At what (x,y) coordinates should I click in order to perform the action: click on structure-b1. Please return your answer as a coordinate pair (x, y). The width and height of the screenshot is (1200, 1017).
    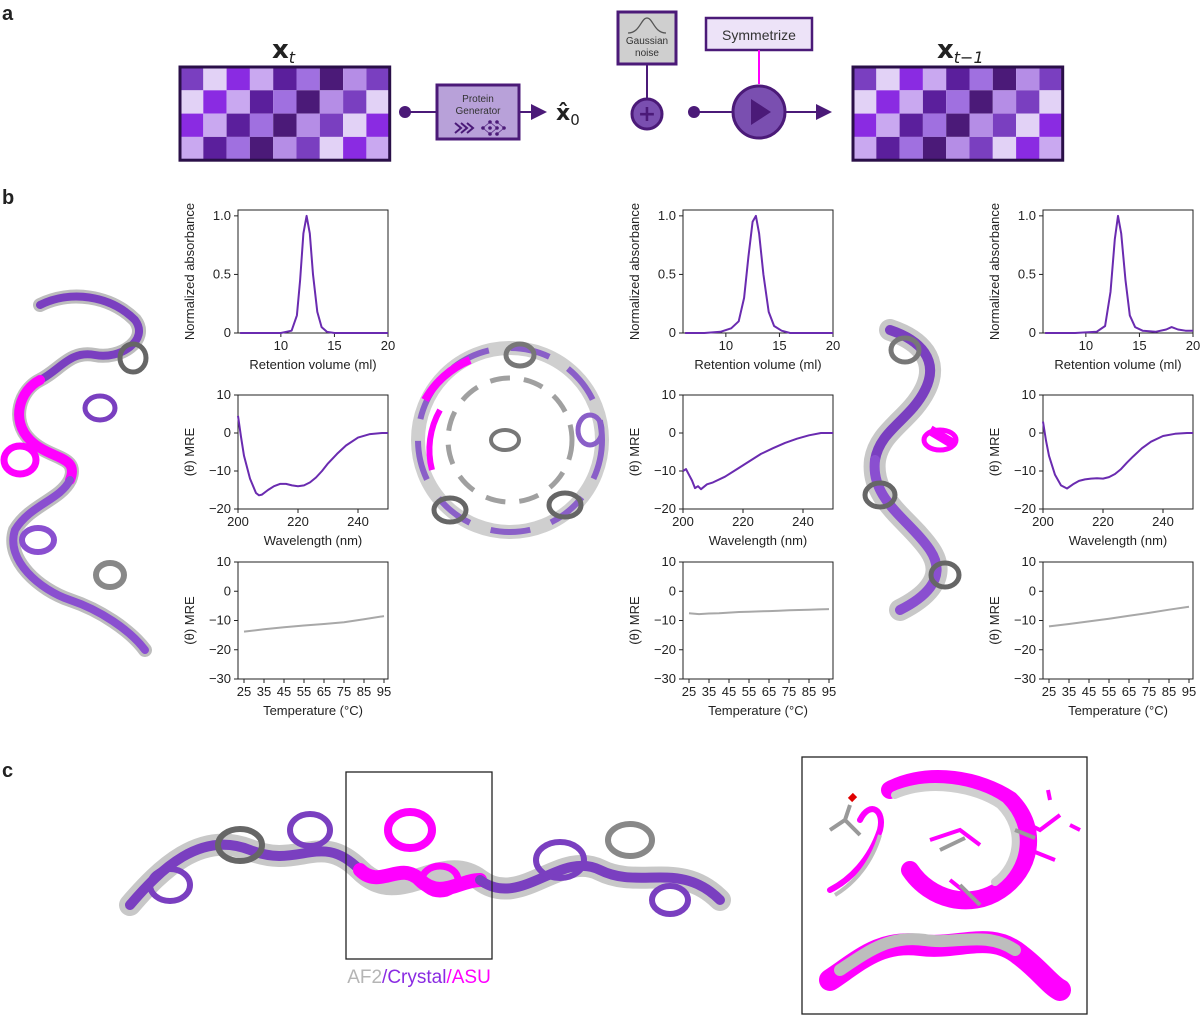
    Looking at the image, I should click on (76, 473).